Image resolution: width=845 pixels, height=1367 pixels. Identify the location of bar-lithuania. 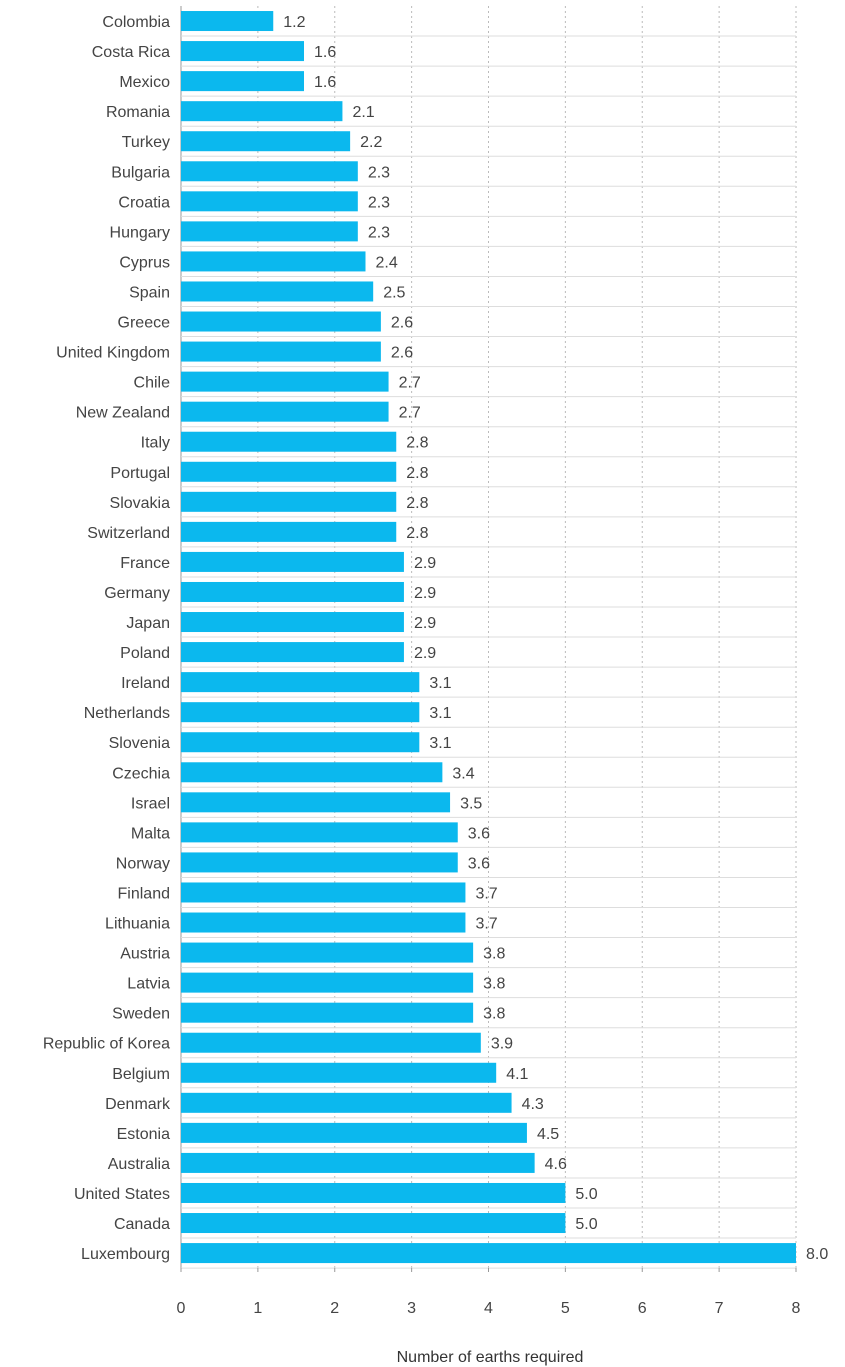
(323, 922).